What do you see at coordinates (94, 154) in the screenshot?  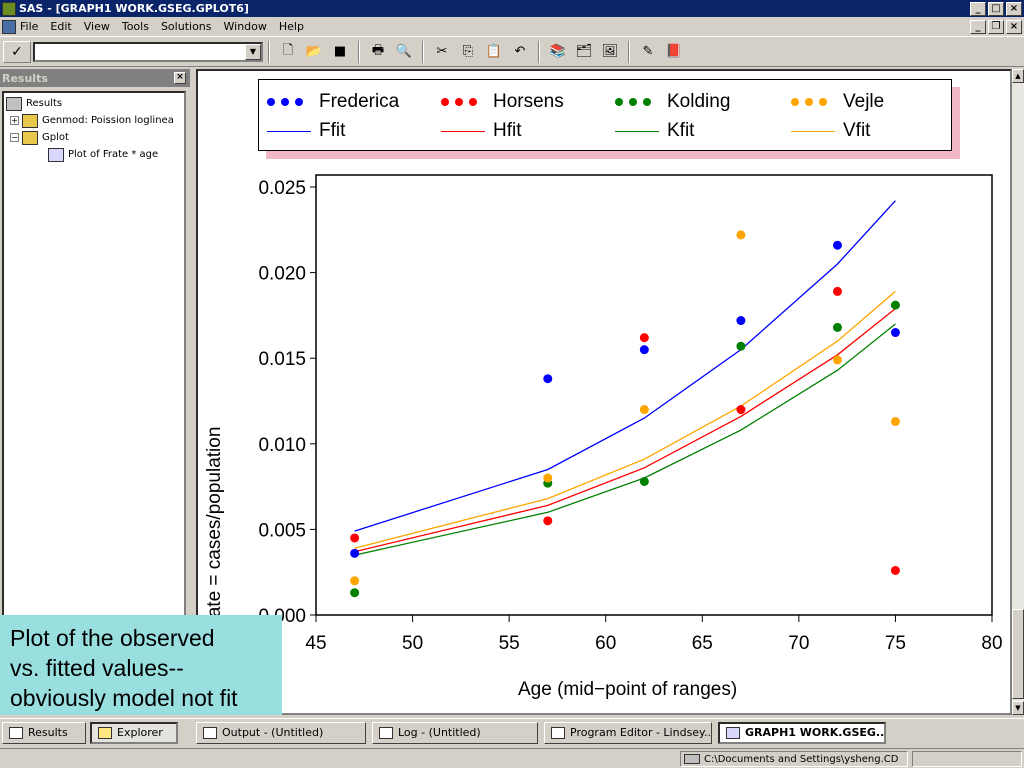 I see `tree-node-plot: Plot of Frate * age` at bounding box center [94, 154].